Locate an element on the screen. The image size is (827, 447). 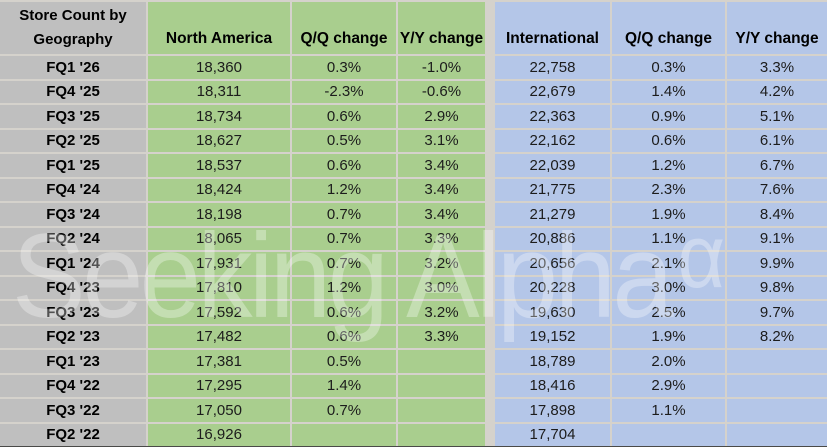
intl-yy-change-cell: 4.2% is located at coordinates (777, 91).